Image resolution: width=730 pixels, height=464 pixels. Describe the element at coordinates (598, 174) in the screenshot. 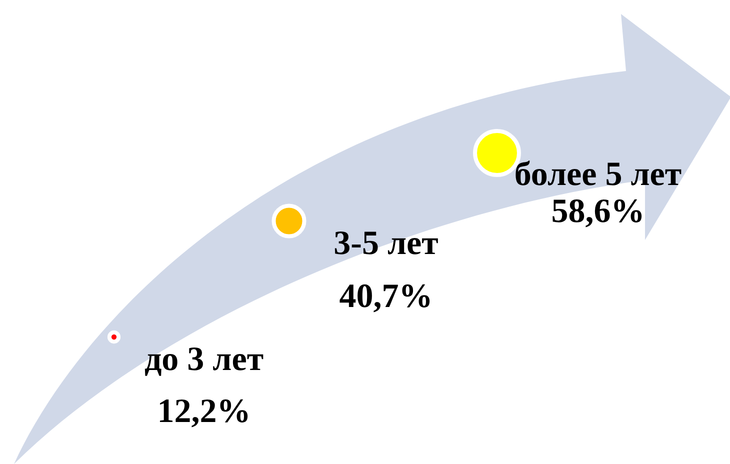

I see `category-label: более 5 лет` at that location.